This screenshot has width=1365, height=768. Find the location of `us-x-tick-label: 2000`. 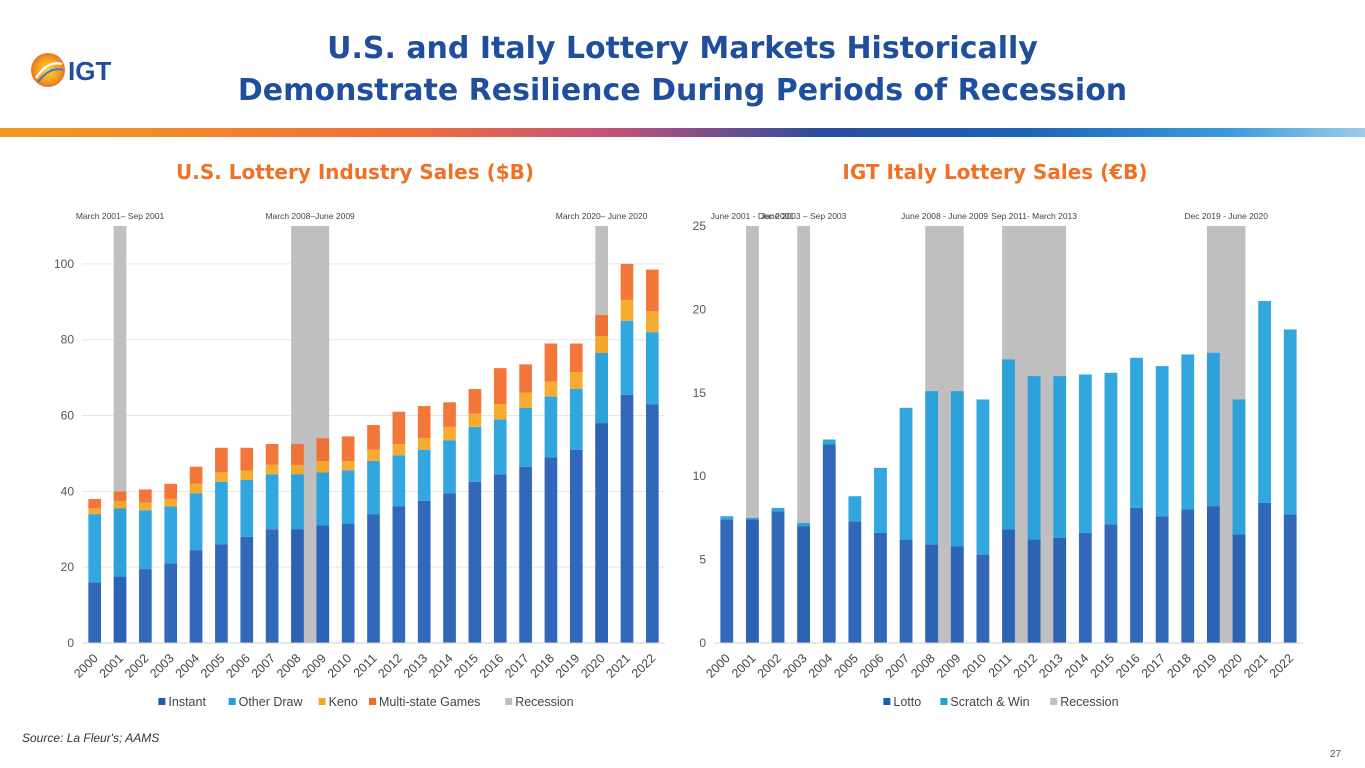

us-x-tick-label: 2000 is located at coordinates (86, 666).